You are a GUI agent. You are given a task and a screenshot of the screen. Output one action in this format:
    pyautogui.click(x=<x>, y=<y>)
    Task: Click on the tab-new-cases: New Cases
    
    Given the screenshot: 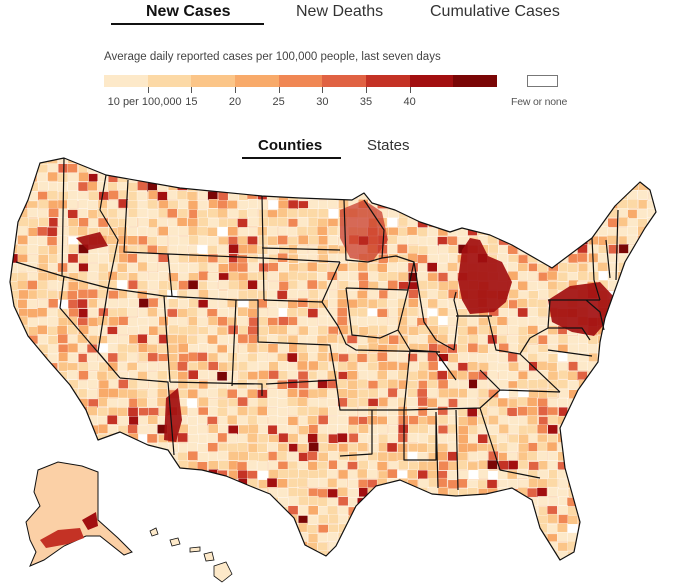 What is the action you would take?
    pyautogui.click(x=188, y=11)
    